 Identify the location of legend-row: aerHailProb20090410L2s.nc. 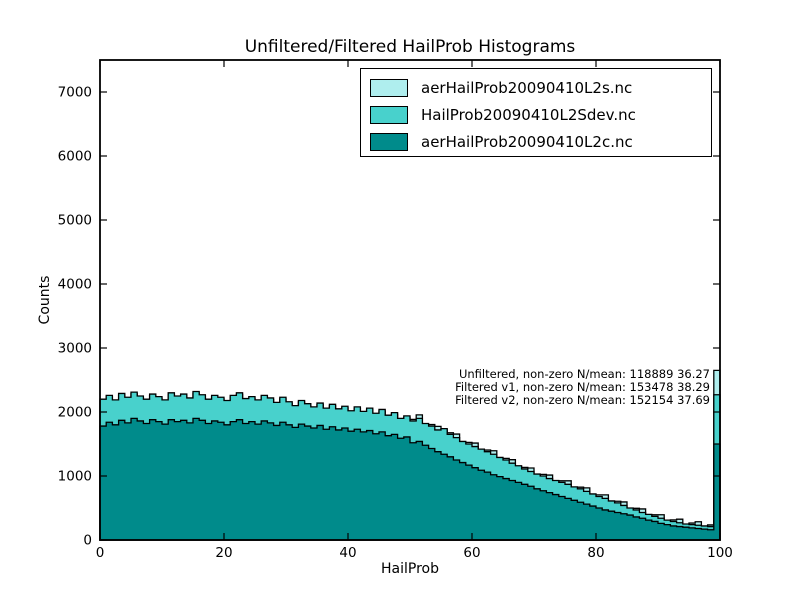
(536, 87).